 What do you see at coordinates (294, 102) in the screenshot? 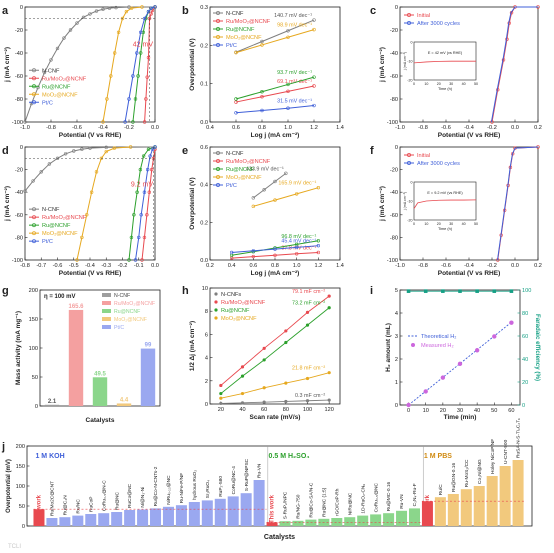
I see `tafel-slope-label: 31.5 mV dec⁻¹` at bounding box center [294, 102].